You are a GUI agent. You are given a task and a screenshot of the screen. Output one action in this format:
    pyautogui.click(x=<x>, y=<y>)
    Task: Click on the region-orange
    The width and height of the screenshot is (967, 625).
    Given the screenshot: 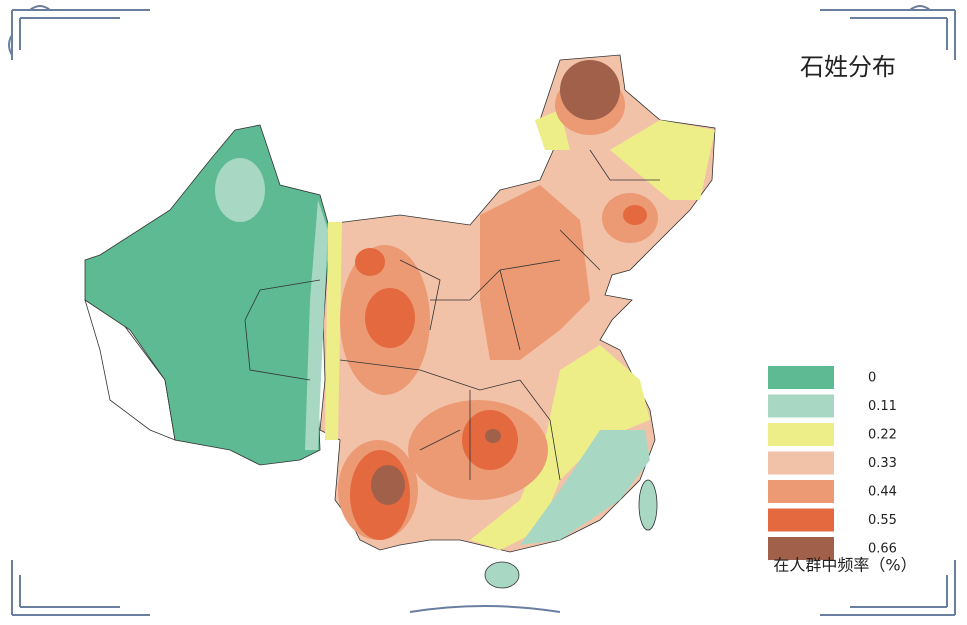 What is the action you would take?
    pyautogui.click(x=535, y=272)
    